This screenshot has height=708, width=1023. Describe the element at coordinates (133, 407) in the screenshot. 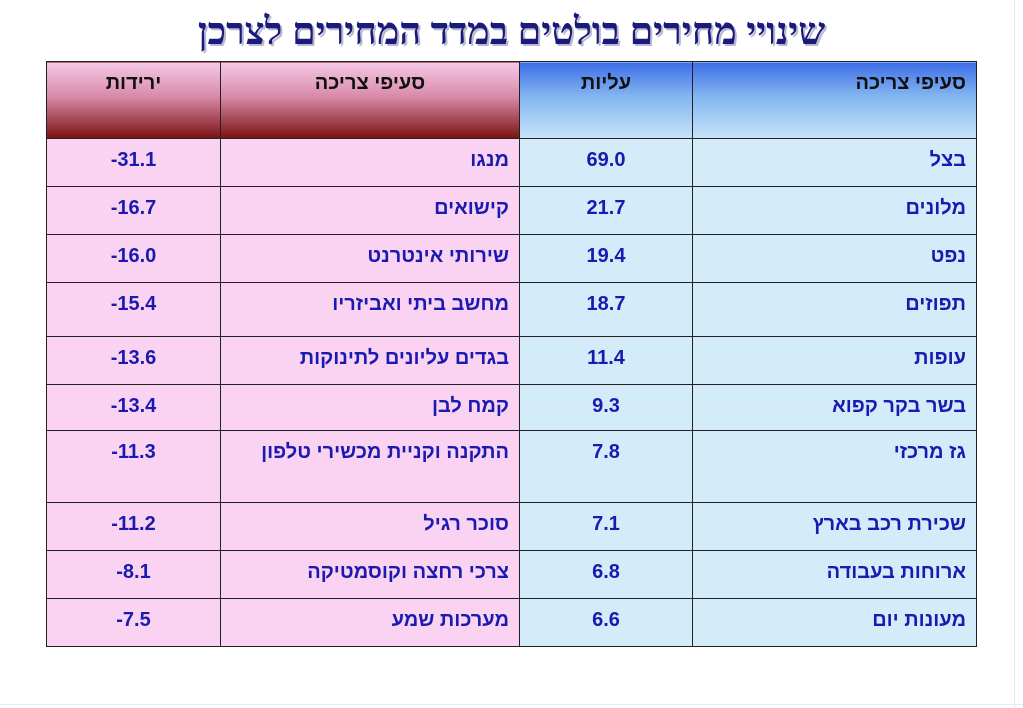

I see `fall-value-cell: -13.4` at that location.